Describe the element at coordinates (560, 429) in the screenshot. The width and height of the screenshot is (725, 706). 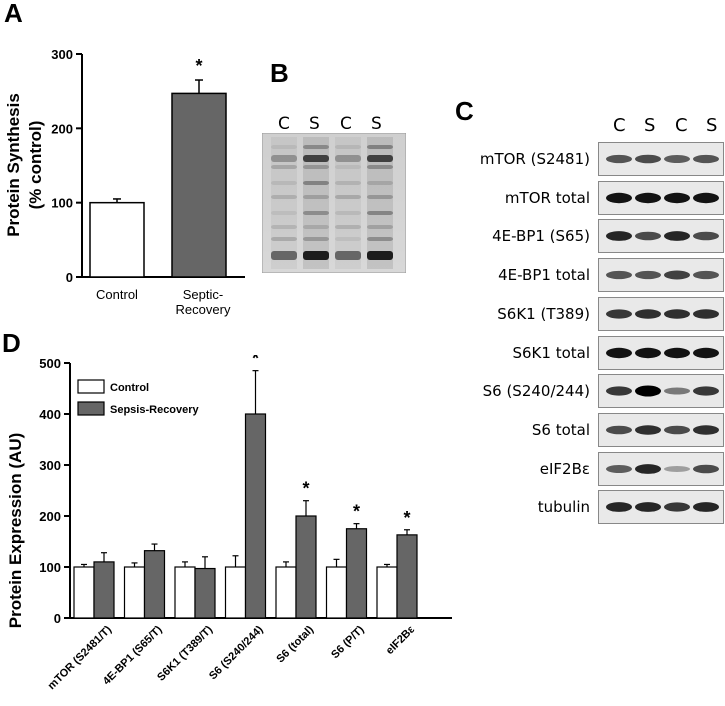
I see `blot-row-label: S6 total` at that location.